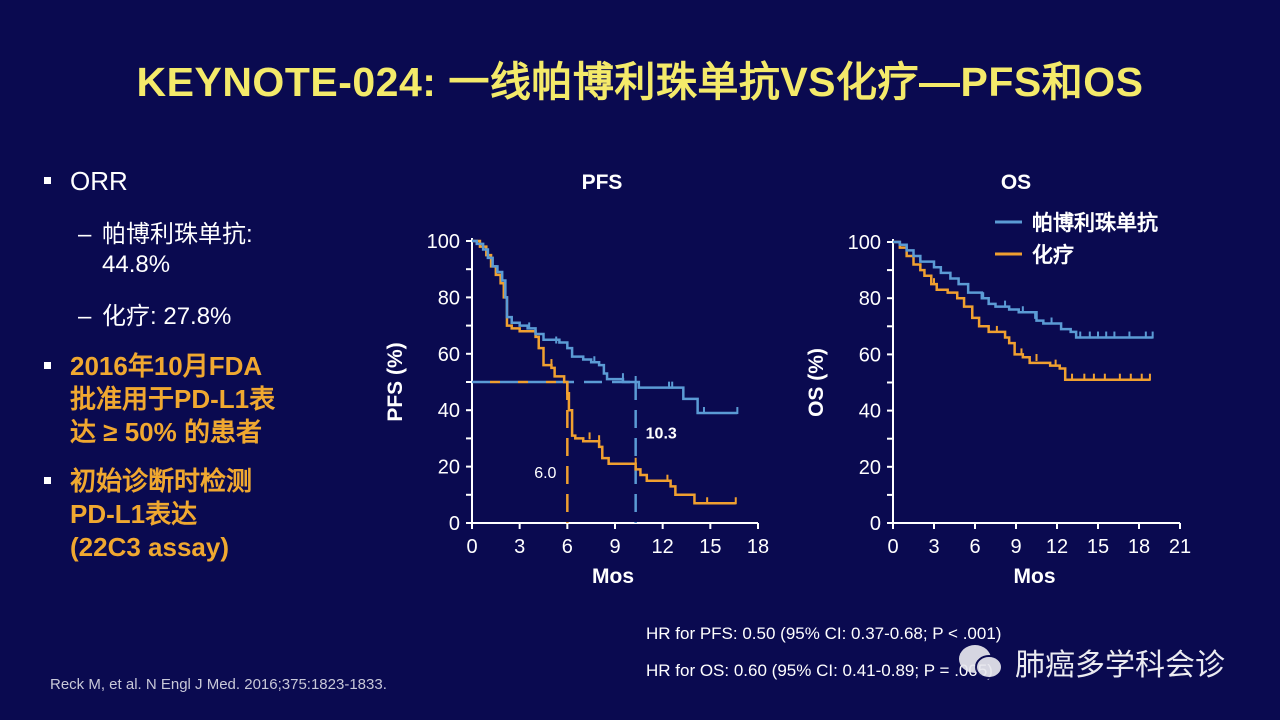 The image size is (1280, 720). Describe the element at coordinates (161, 481) in the screenshot. I see `test-line: 初始诊断时检测` at that location.